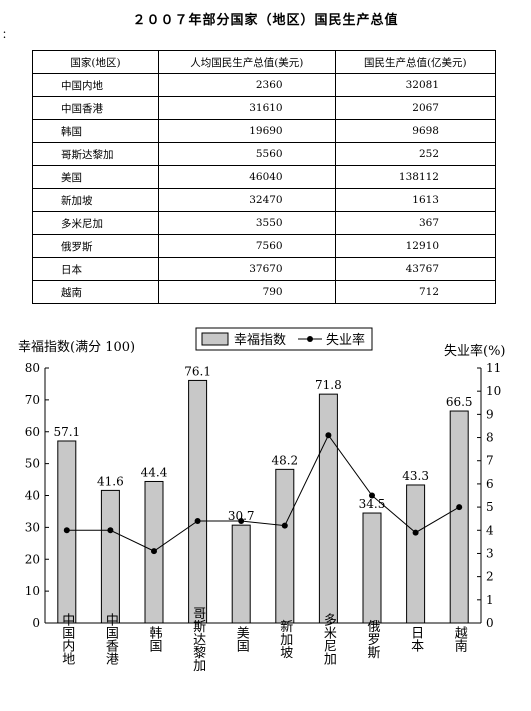  What do you see at coordinates (32, 368) in the screenshot?
I see `y-tick-label: 80` at bounding box center [32, 368].